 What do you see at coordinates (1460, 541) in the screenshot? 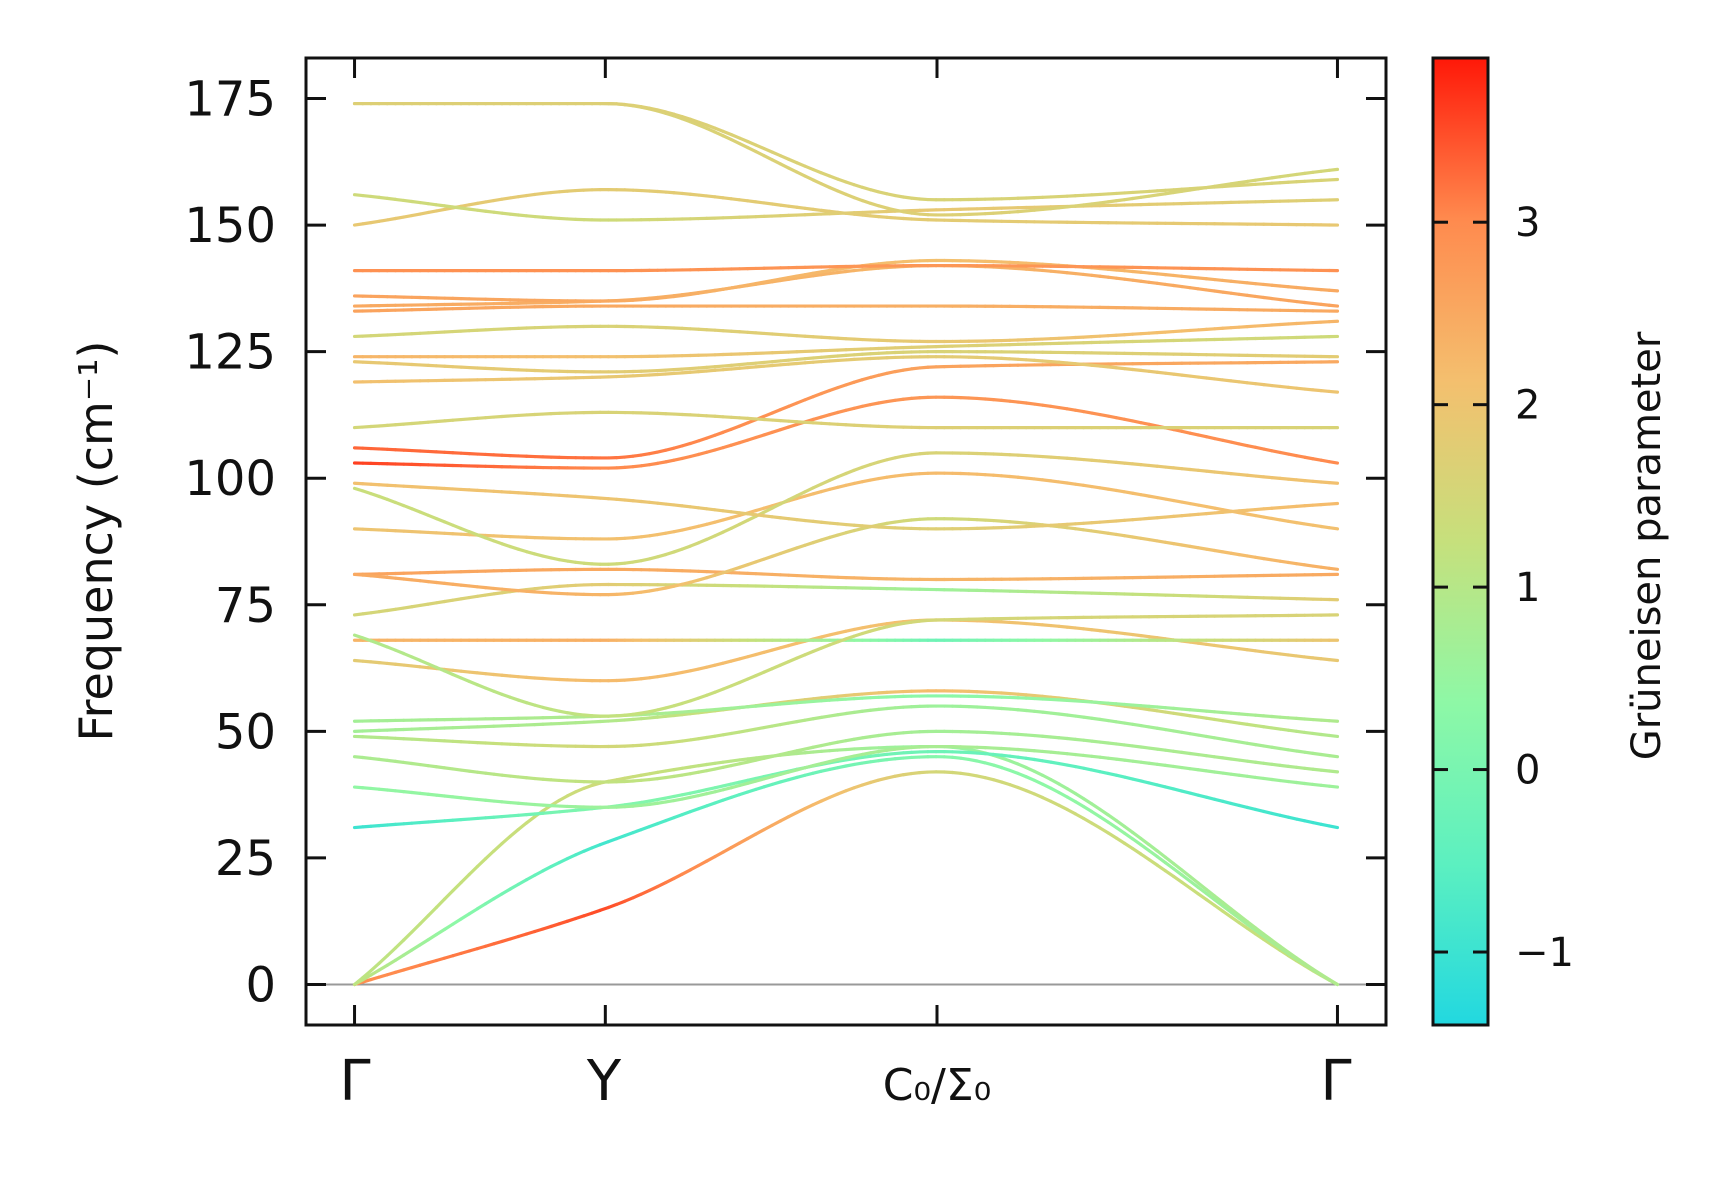
I see `colorbar-frame` at bounding box center [1460, 541].